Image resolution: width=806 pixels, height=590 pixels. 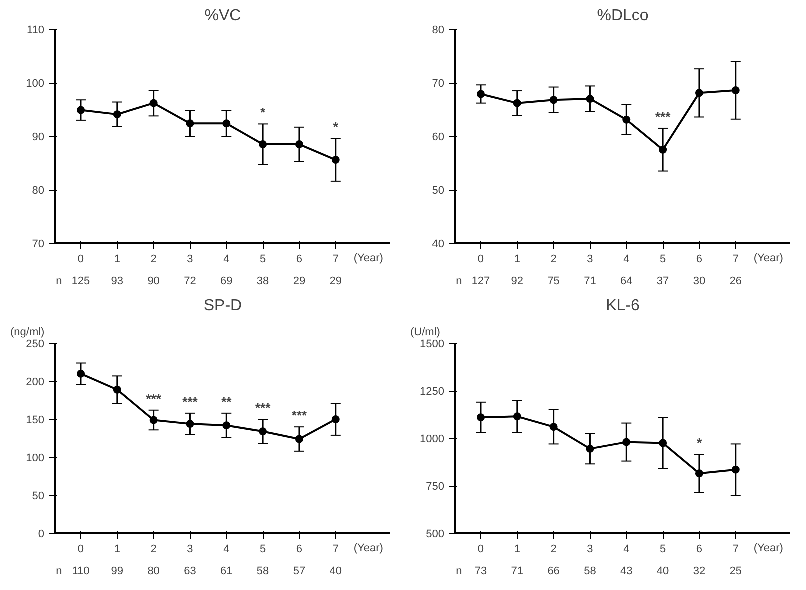 What do you see at coordinates (736, 282) in the screenshot?
I see `text: 26` at bounding box center [736, 282].